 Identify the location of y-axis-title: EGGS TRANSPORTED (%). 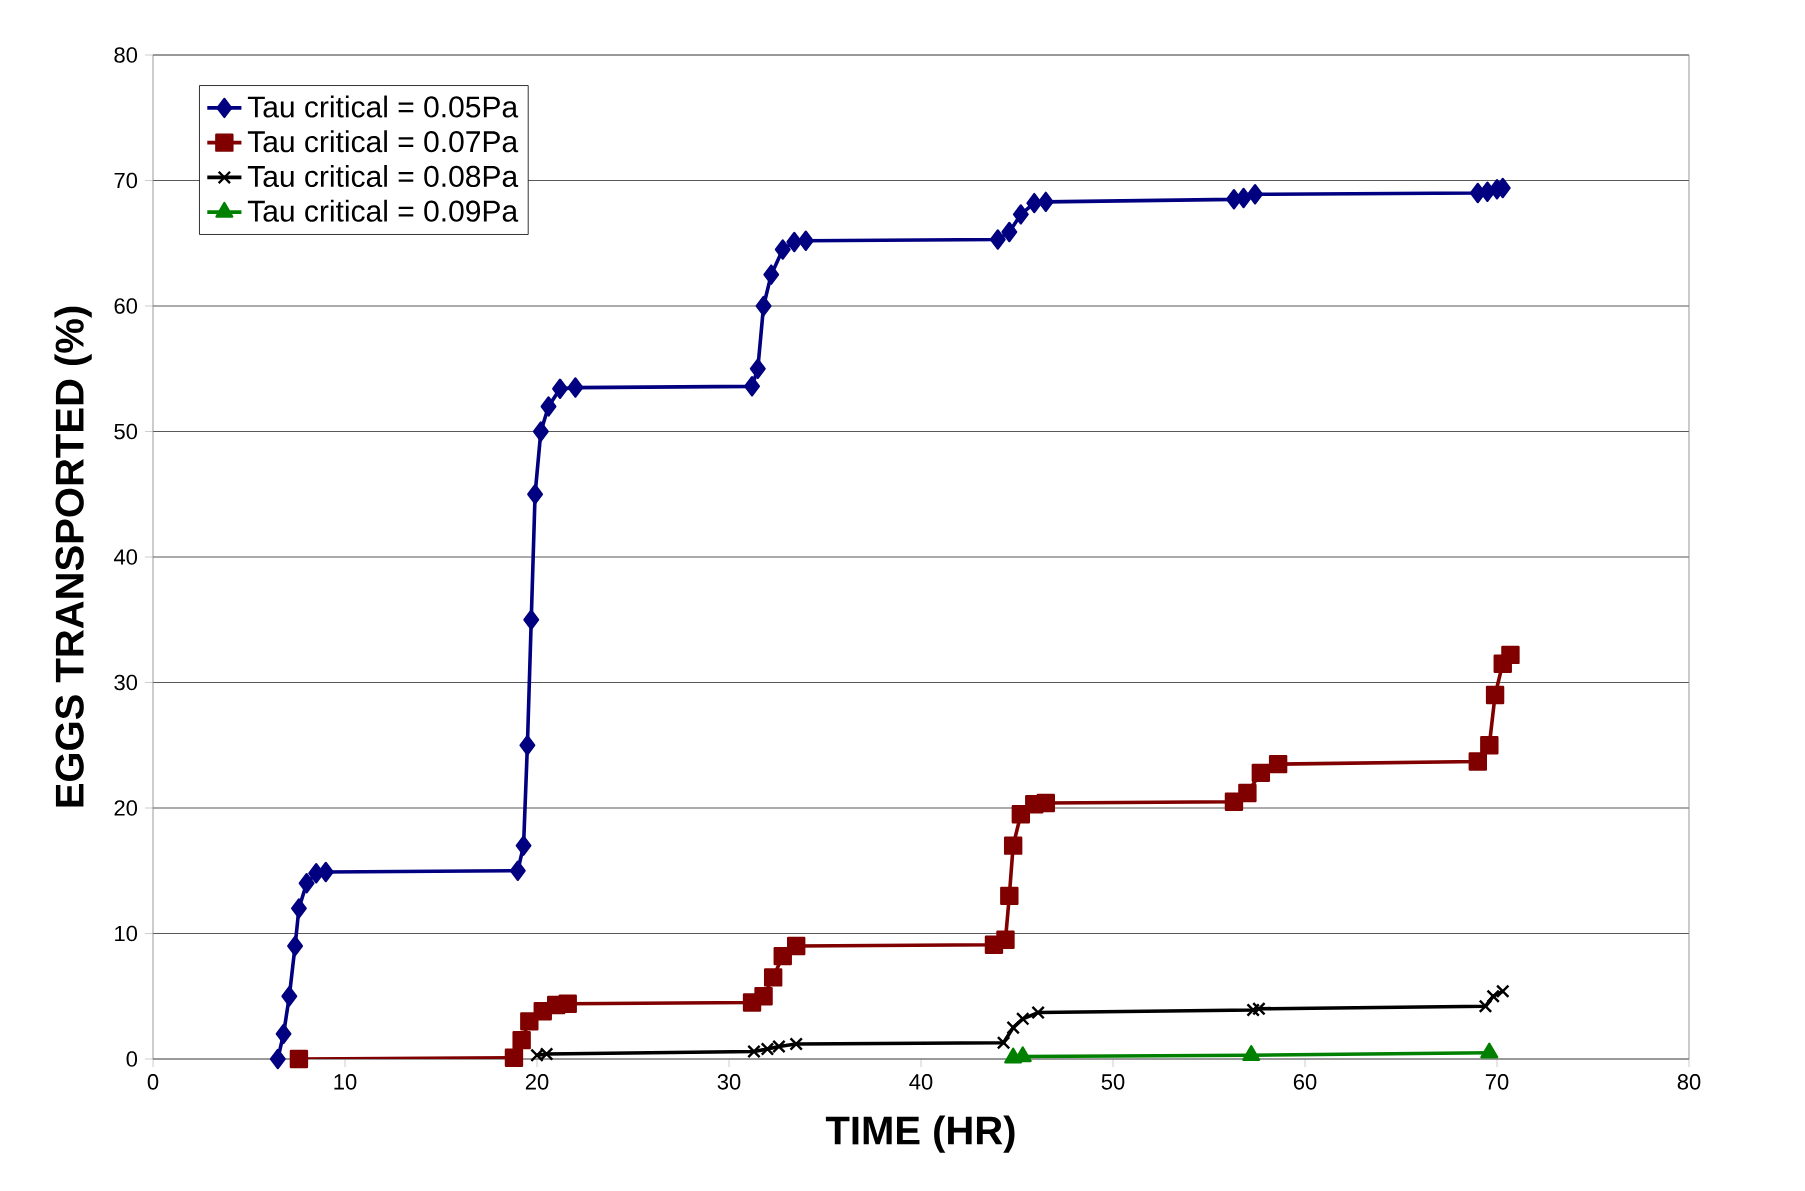
(73, 556).